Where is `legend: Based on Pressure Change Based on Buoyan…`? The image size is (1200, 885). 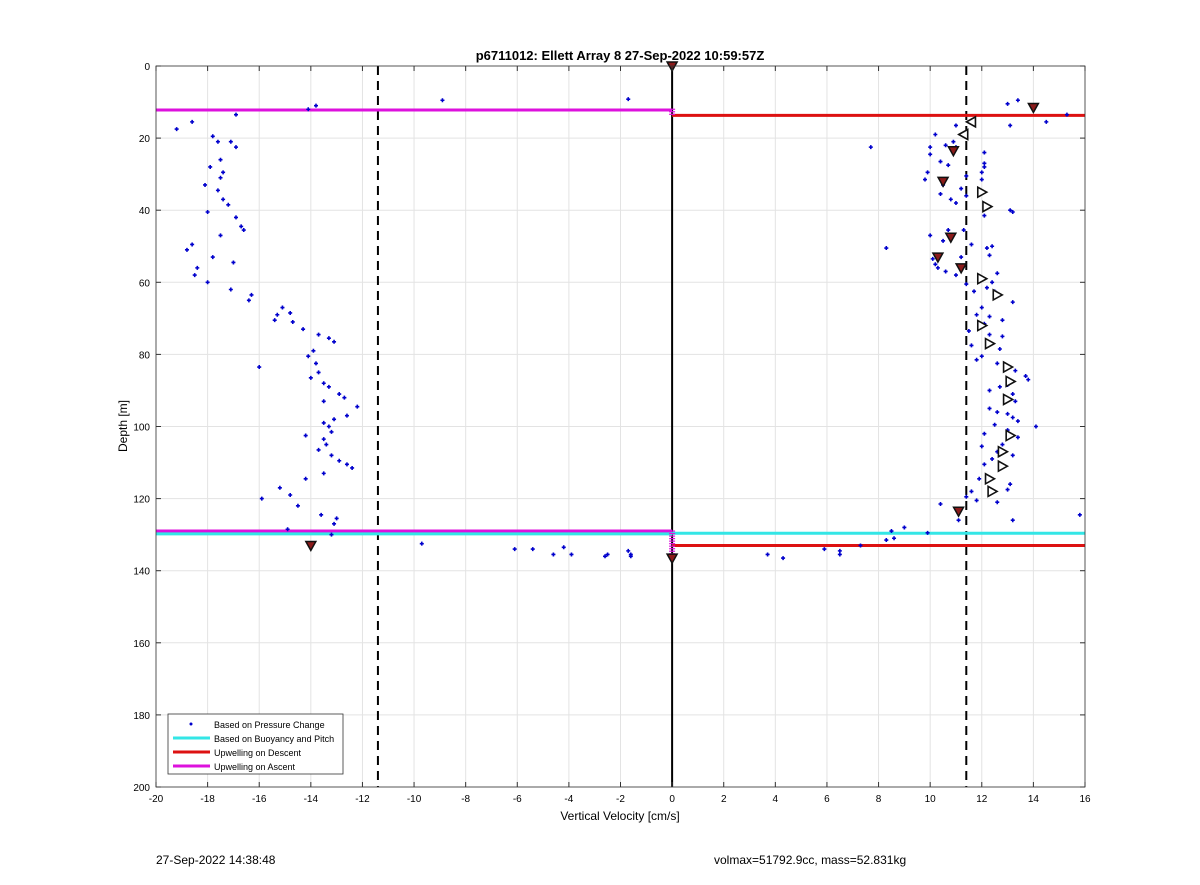 legend: Based on Pressure Change Based on Buoyan… is located at coordinates (255, 744).